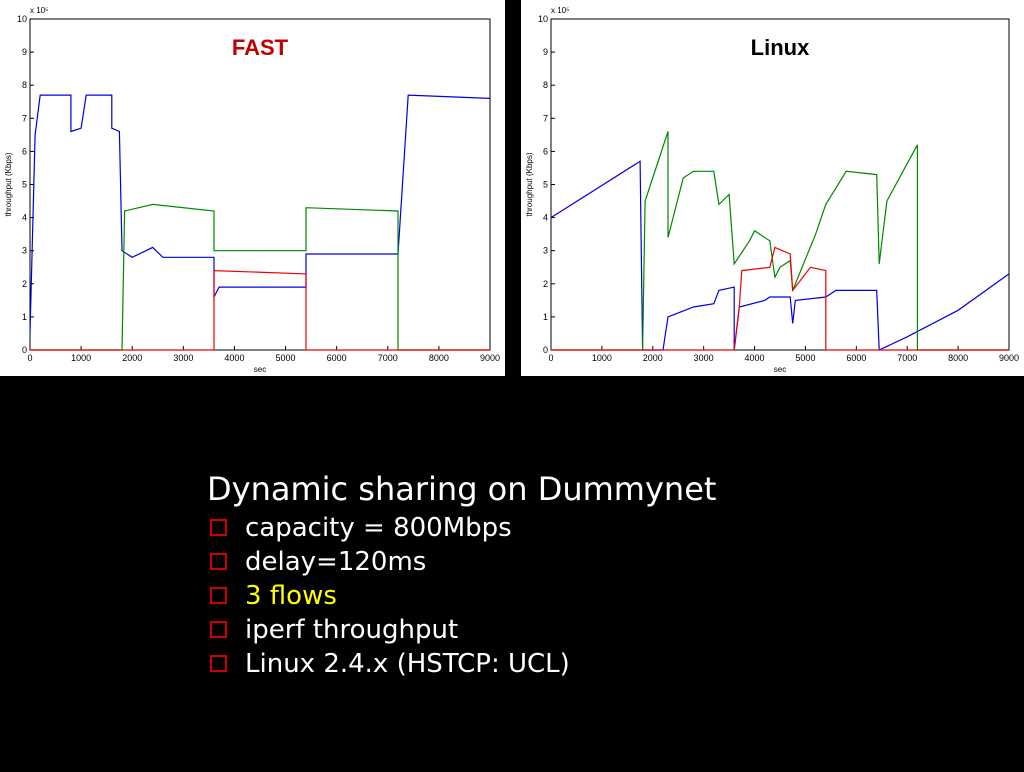 The width and height of the screenshot is (1024, 772). Describe the element at coordinates (378, 528) in the screenshot. I see `bullet-text: capacity = 800Mbps` at that location.